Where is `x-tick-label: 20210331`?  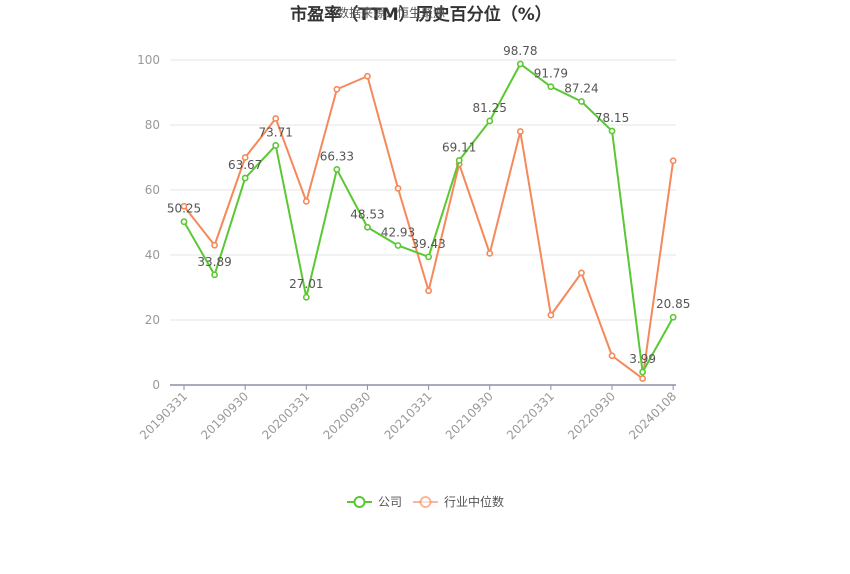
x-tick-label: 20210331 is located at coordinates (408, 415).